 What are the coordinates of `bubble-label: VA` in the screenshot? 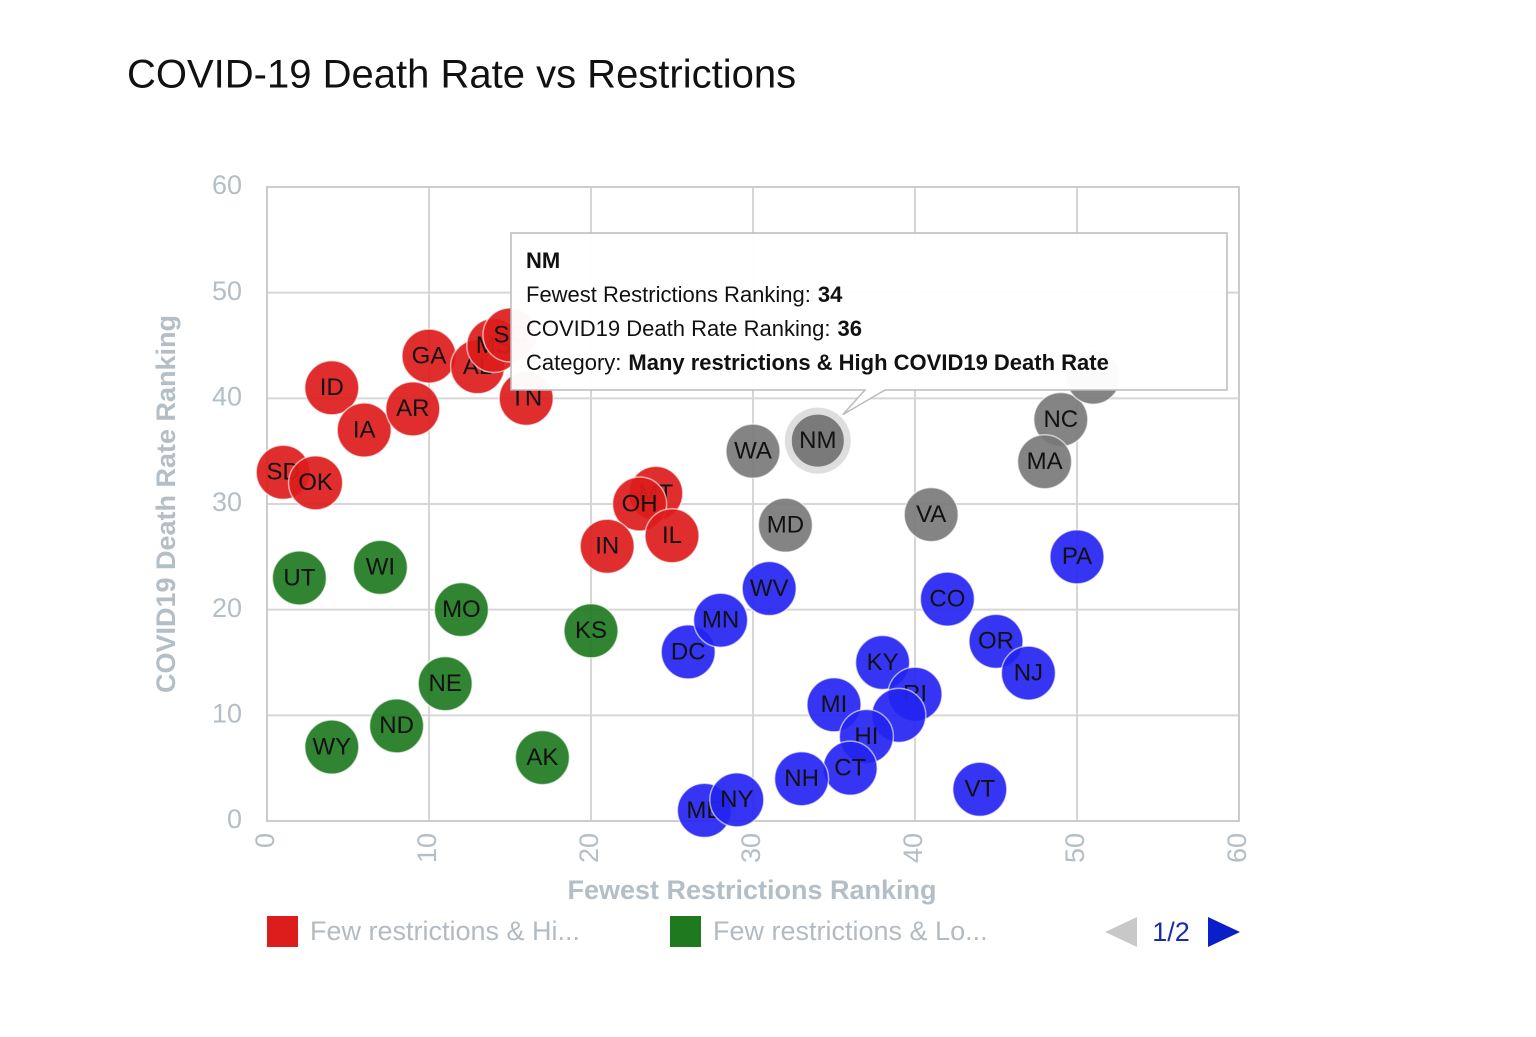 It's located at (931, 514).